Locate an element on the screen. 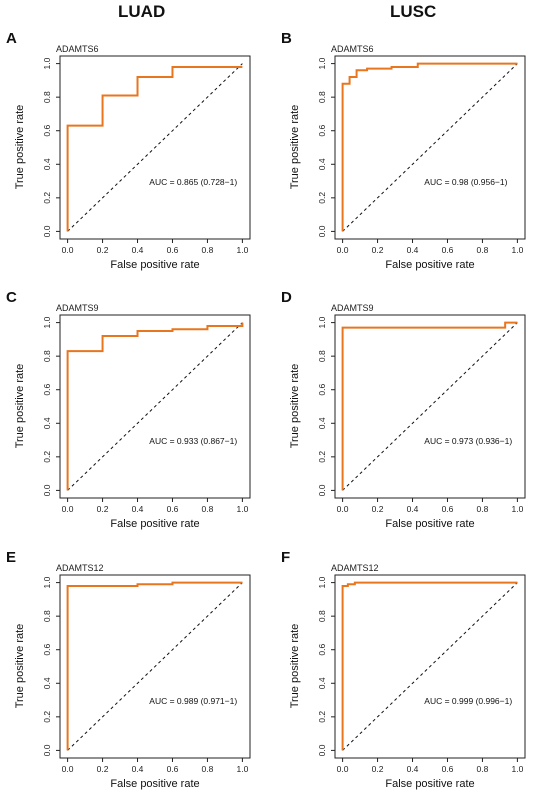 The image size is (550, 792). panel-letter: C is located at coordinates (11, 297).